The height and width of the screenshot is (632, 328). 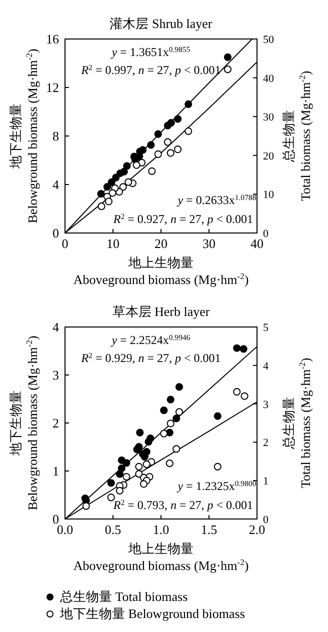 What do you see at coordinates (150, 339) in the screenshot?
I see `annotation: y = 2.2524x$^{0.9946}$` at bounding box center [150, 339].